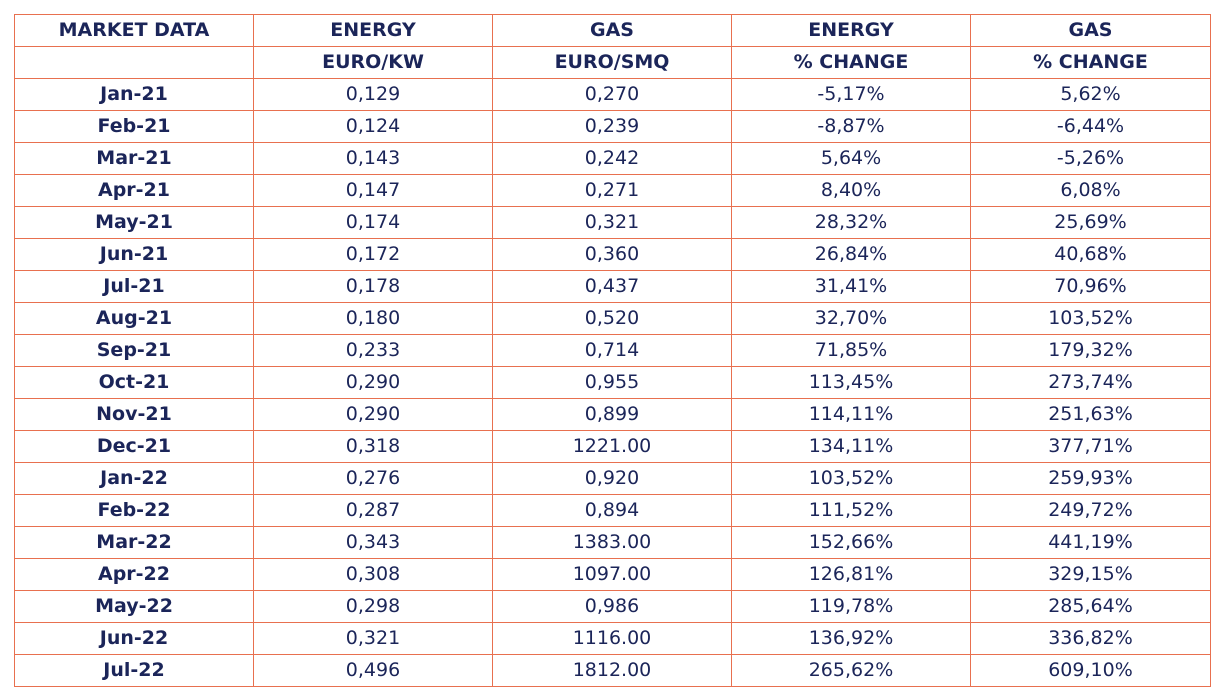  Describe the element at coordinates (1090, 542) in the screenshot. I see `gas-change-cell: 441,19%` at that location.